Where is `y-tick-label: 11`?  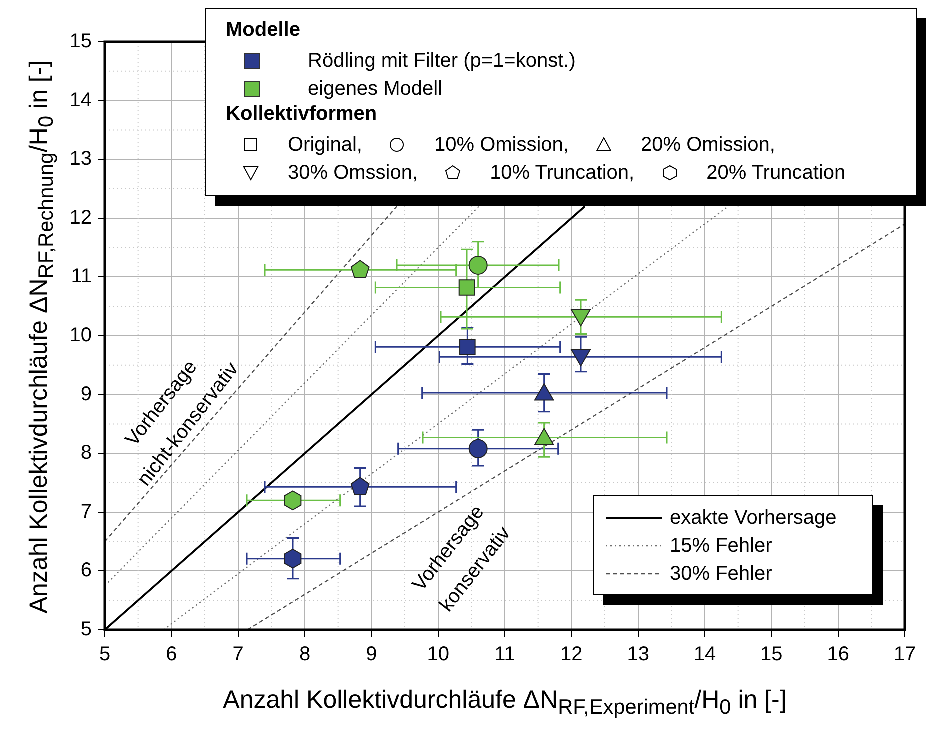
y-tick-label: 11 is located at coordinates (81, 277).